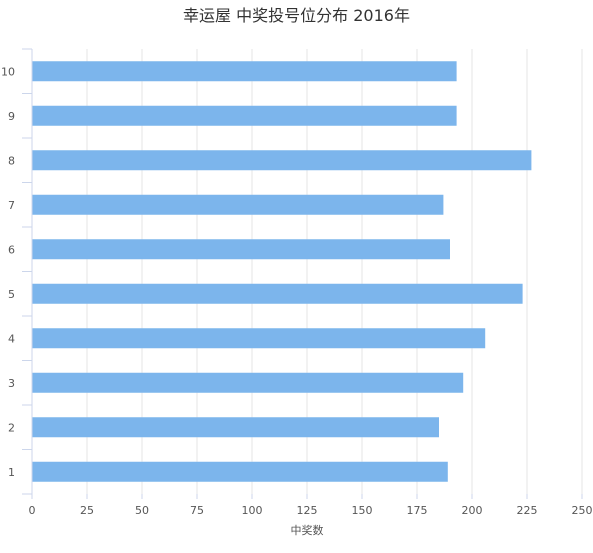 The width and height of the screenshot is (593, 553). Describe the element at coordinates (11, 294) in the screenshot. I see `y-tick-label: 5` at that location.